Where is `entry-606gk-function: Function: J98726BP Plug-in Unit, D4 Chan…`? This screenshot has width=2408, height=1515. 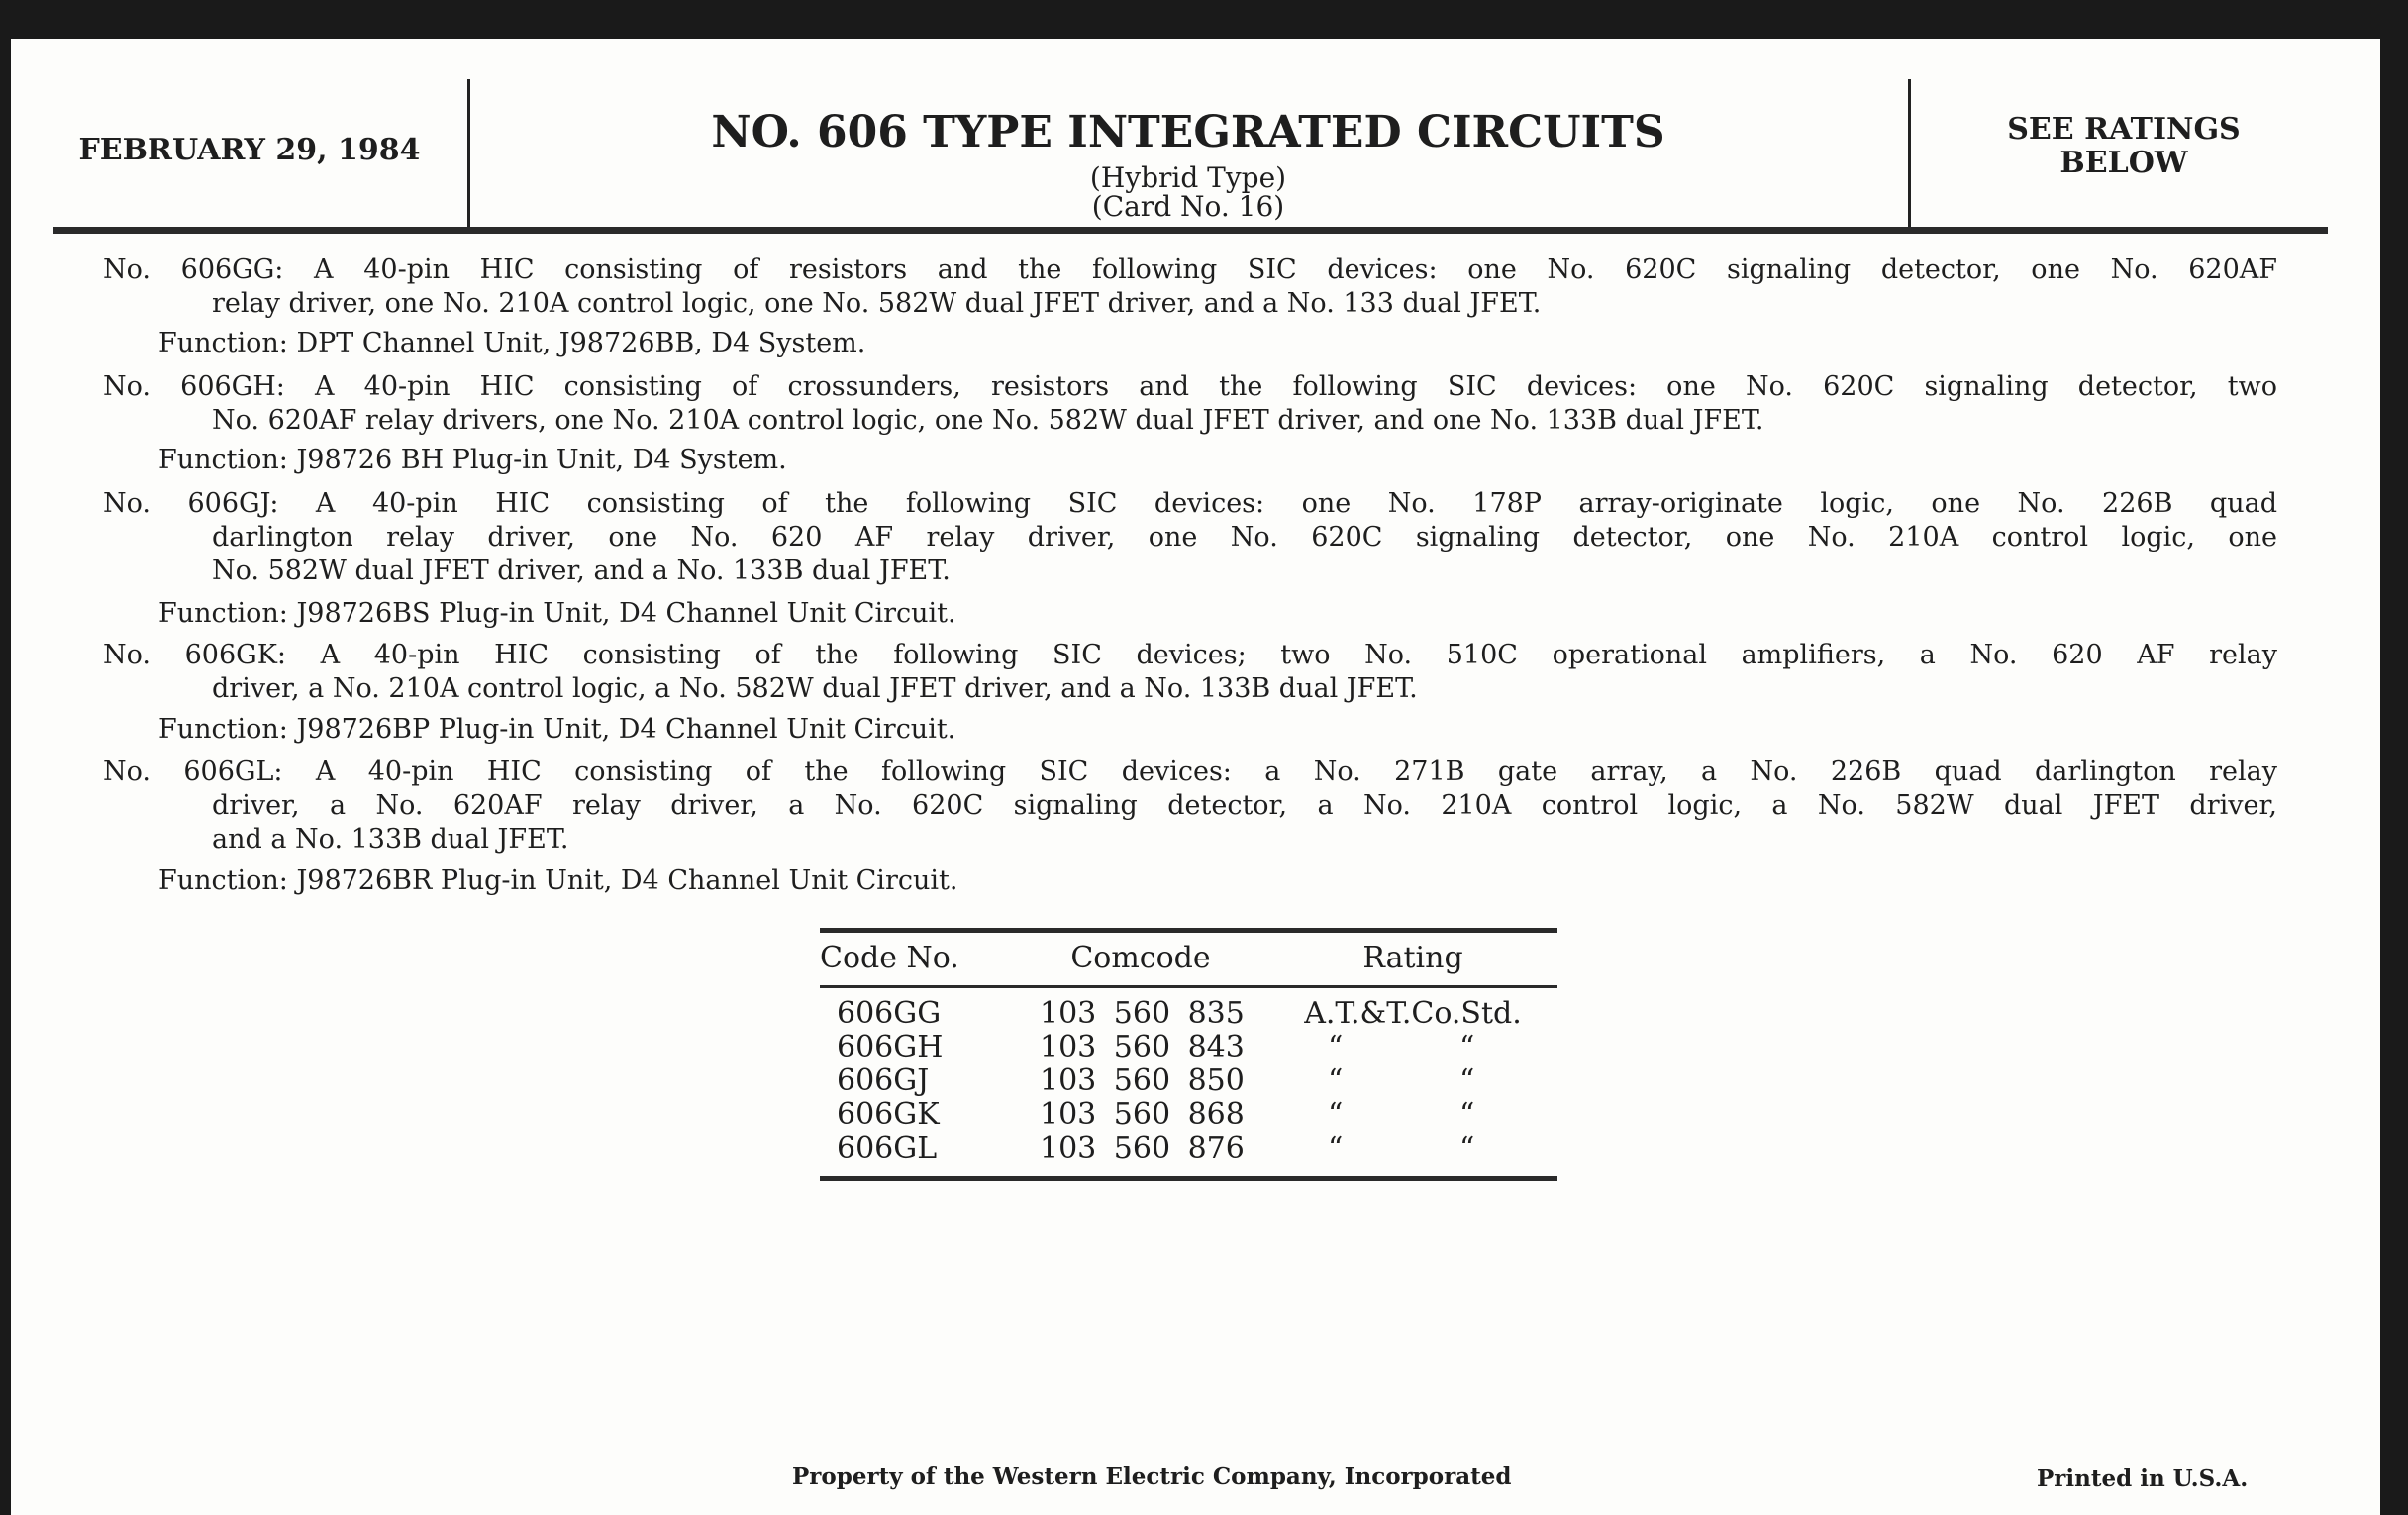 entry-606gk-function: Function: J98726BP Plug-in Unit, D4 Chan… is located at coordinates (557, 729).